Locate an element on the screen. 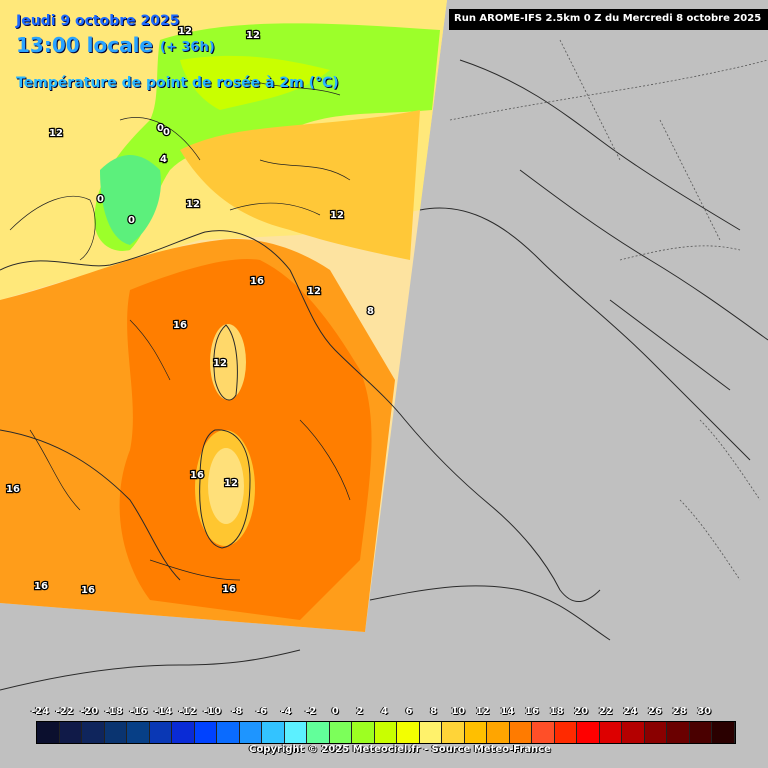  legend-tick-label: -24 is located at coordinates (40, 711).